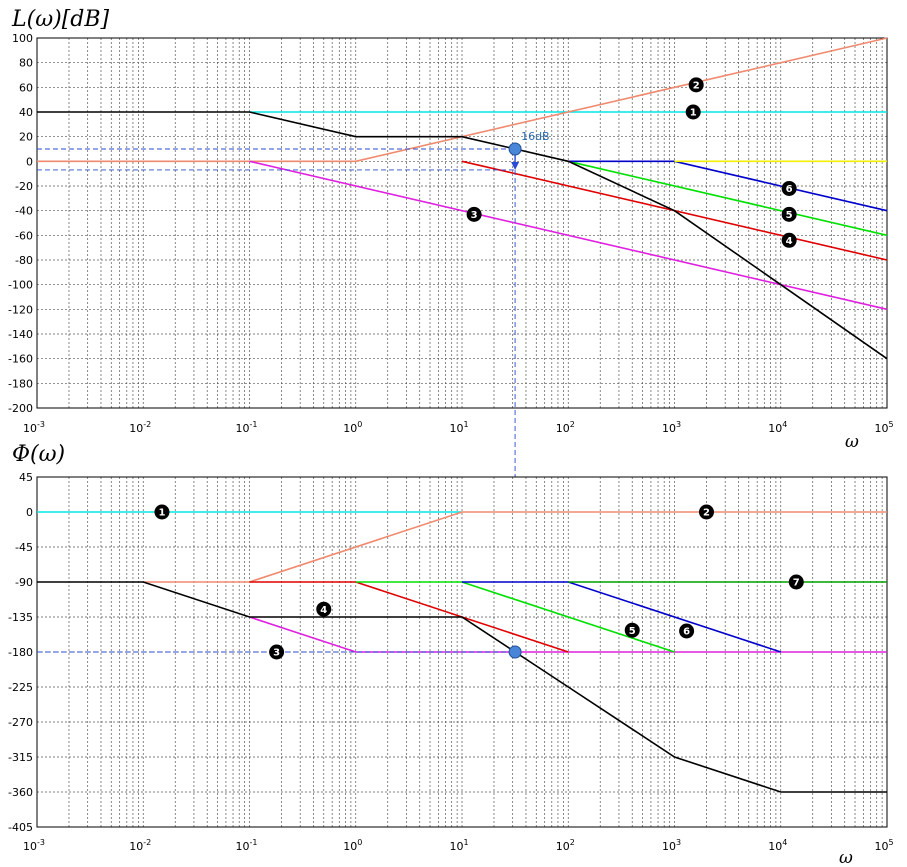 Image resolution: width=907 pixels, height=867 pixels. Describe the element at coordinates (24, 547) in the screenshot. I see `y-tick-label: -45` at that location.